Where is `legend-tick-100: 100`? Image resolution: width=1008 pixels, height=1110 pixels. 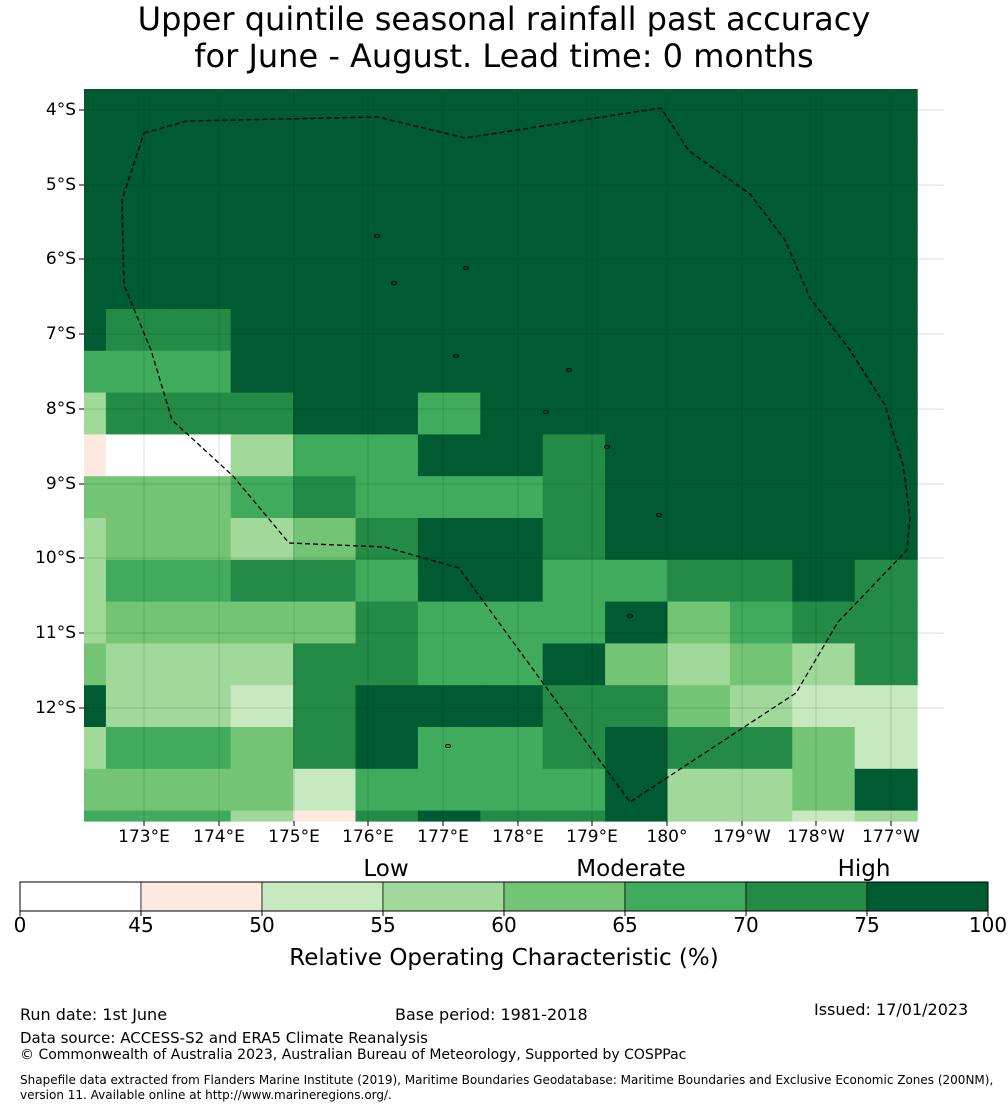
legend-tick-100: 100 is located at coordinates (988, 925).